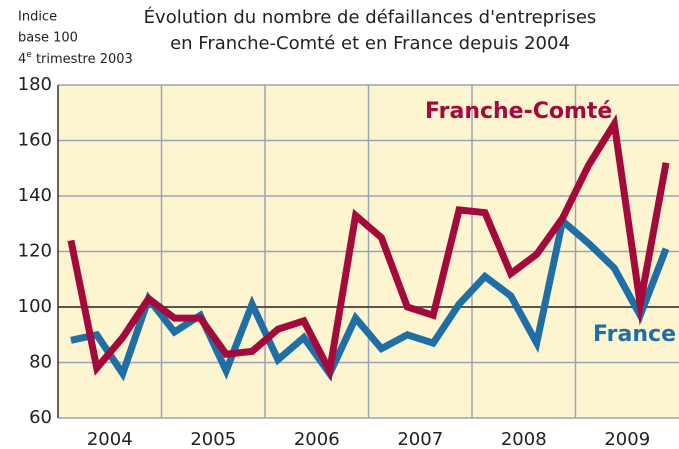 This screenshot has width=679, height=449. Describe the element at coordinates (35, 195) in the screenshot. I see `y-tick-label: 140` at that location.